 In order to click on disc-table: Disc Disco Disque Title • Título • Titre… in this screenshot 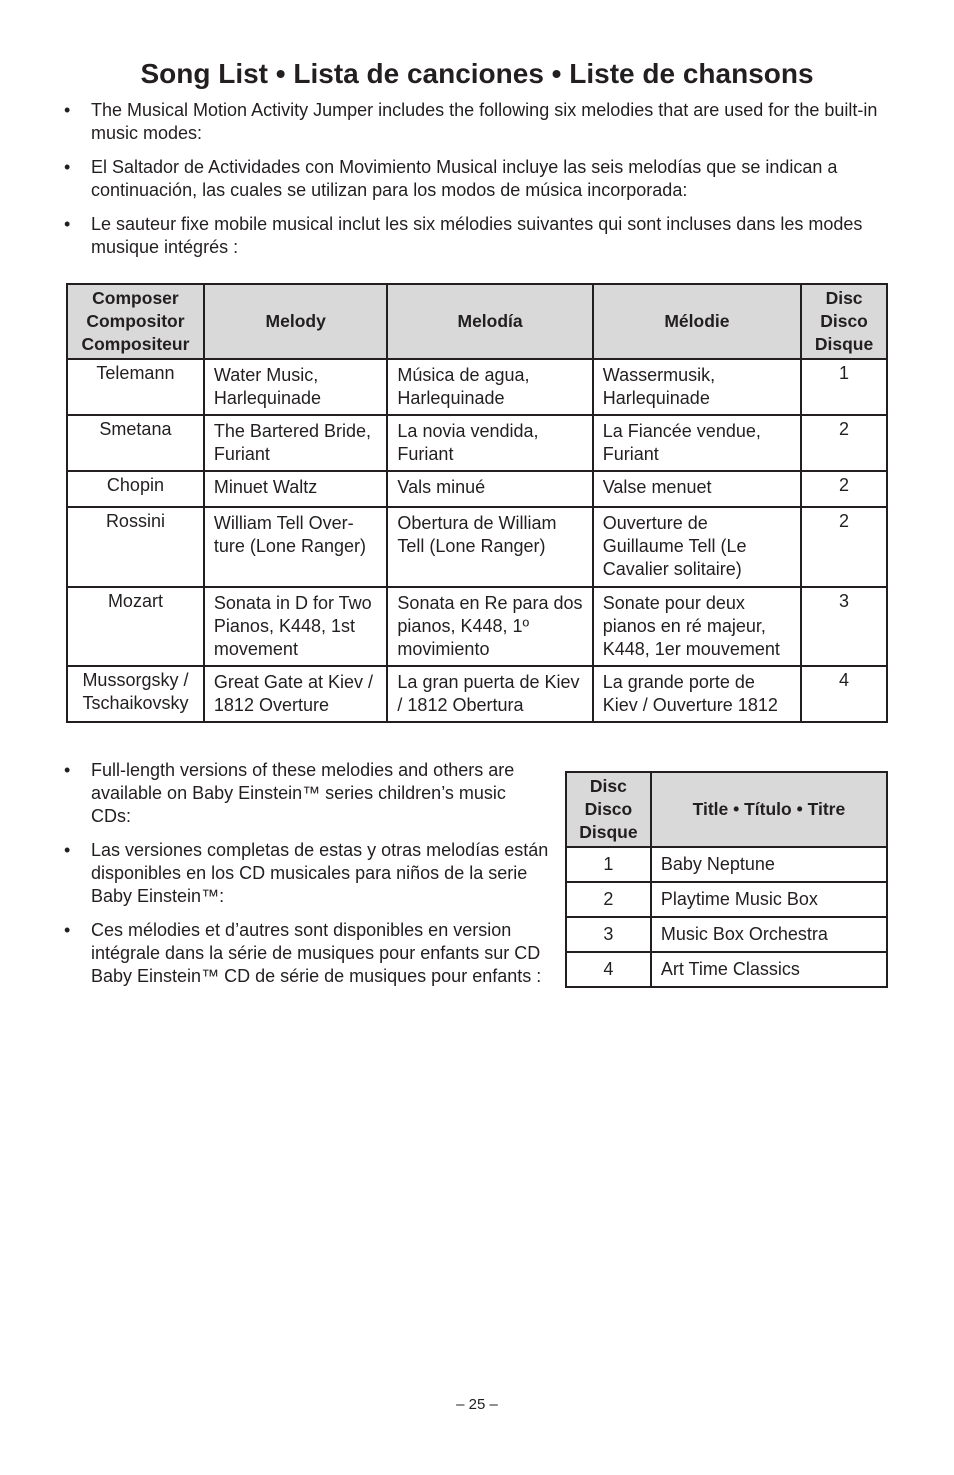, I will do `click(727, 879)`.